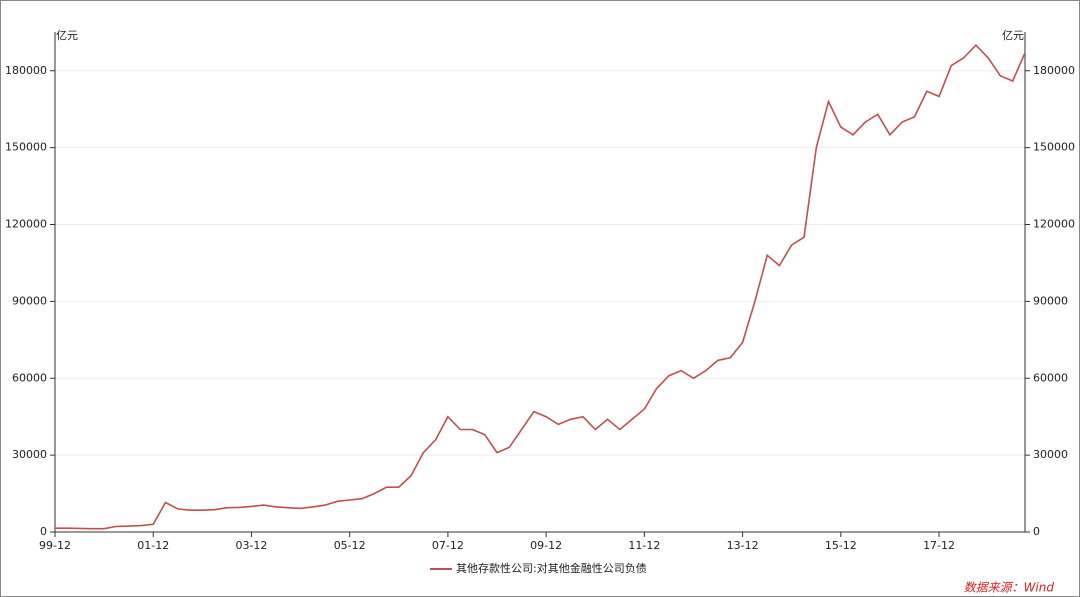 This screenshot has width=1080, height=597. I want to click on y2-tick-label: 0, so click(1036, 531).